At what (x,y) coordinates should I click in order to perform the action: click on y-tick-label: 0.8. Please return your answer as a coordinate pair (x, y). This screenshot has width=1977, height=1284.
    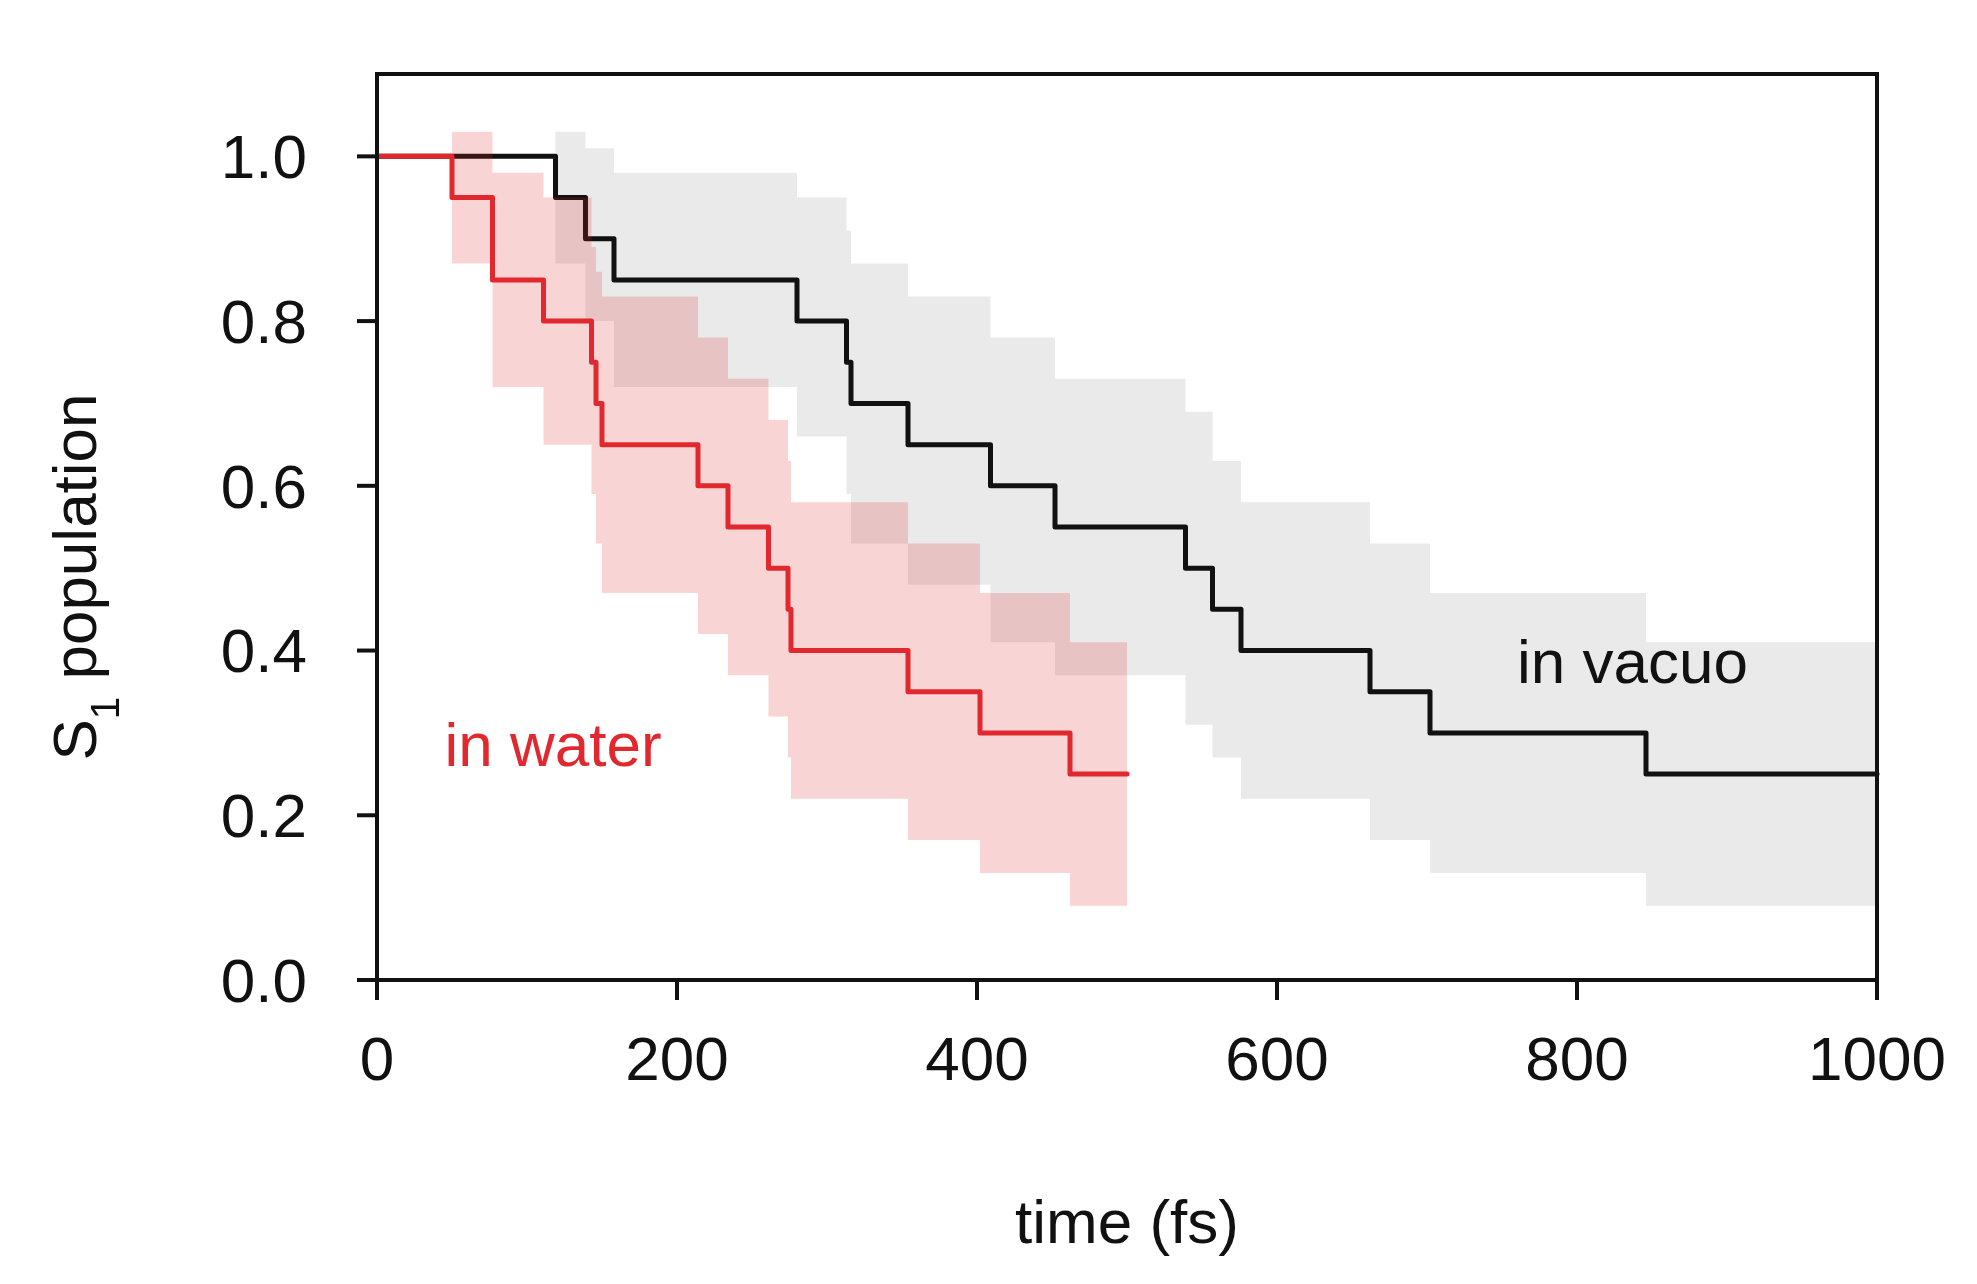
    Looking at the image, I should click on (263, 321).